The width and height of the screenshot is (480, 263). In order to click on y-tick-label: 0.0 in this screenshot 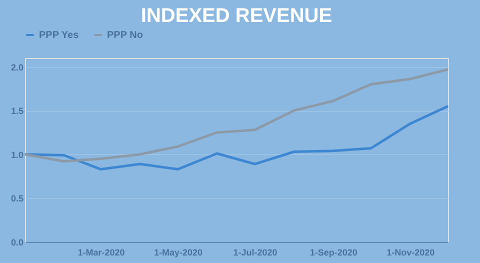, I will do `click(17, 243)`.